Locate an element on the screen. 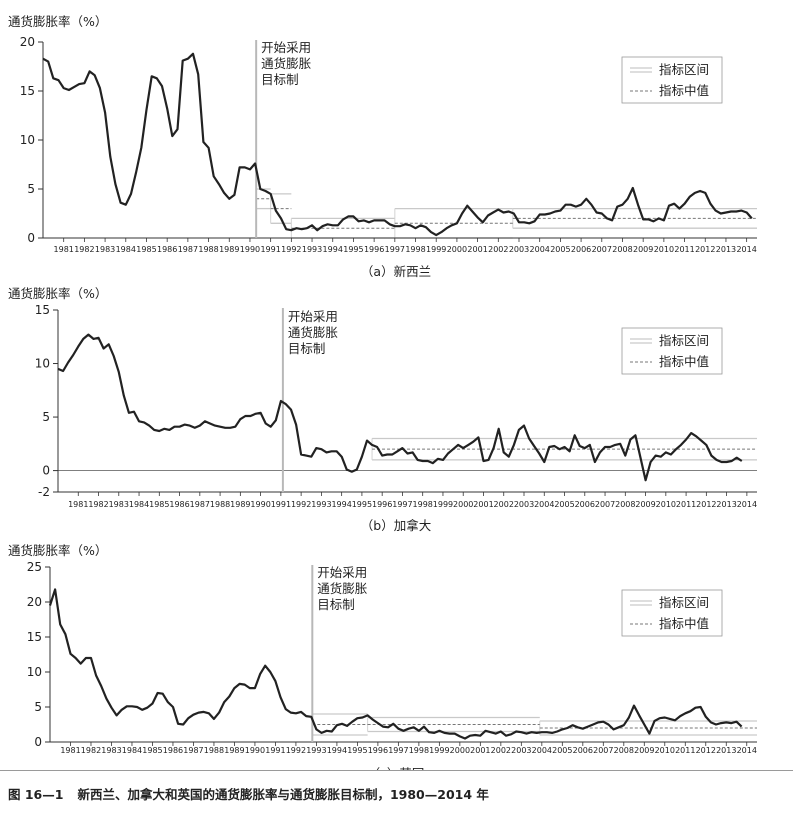 This screenshot has width=793, height=821. x-tick-label: 1993 is located at coordinates (312, 249).